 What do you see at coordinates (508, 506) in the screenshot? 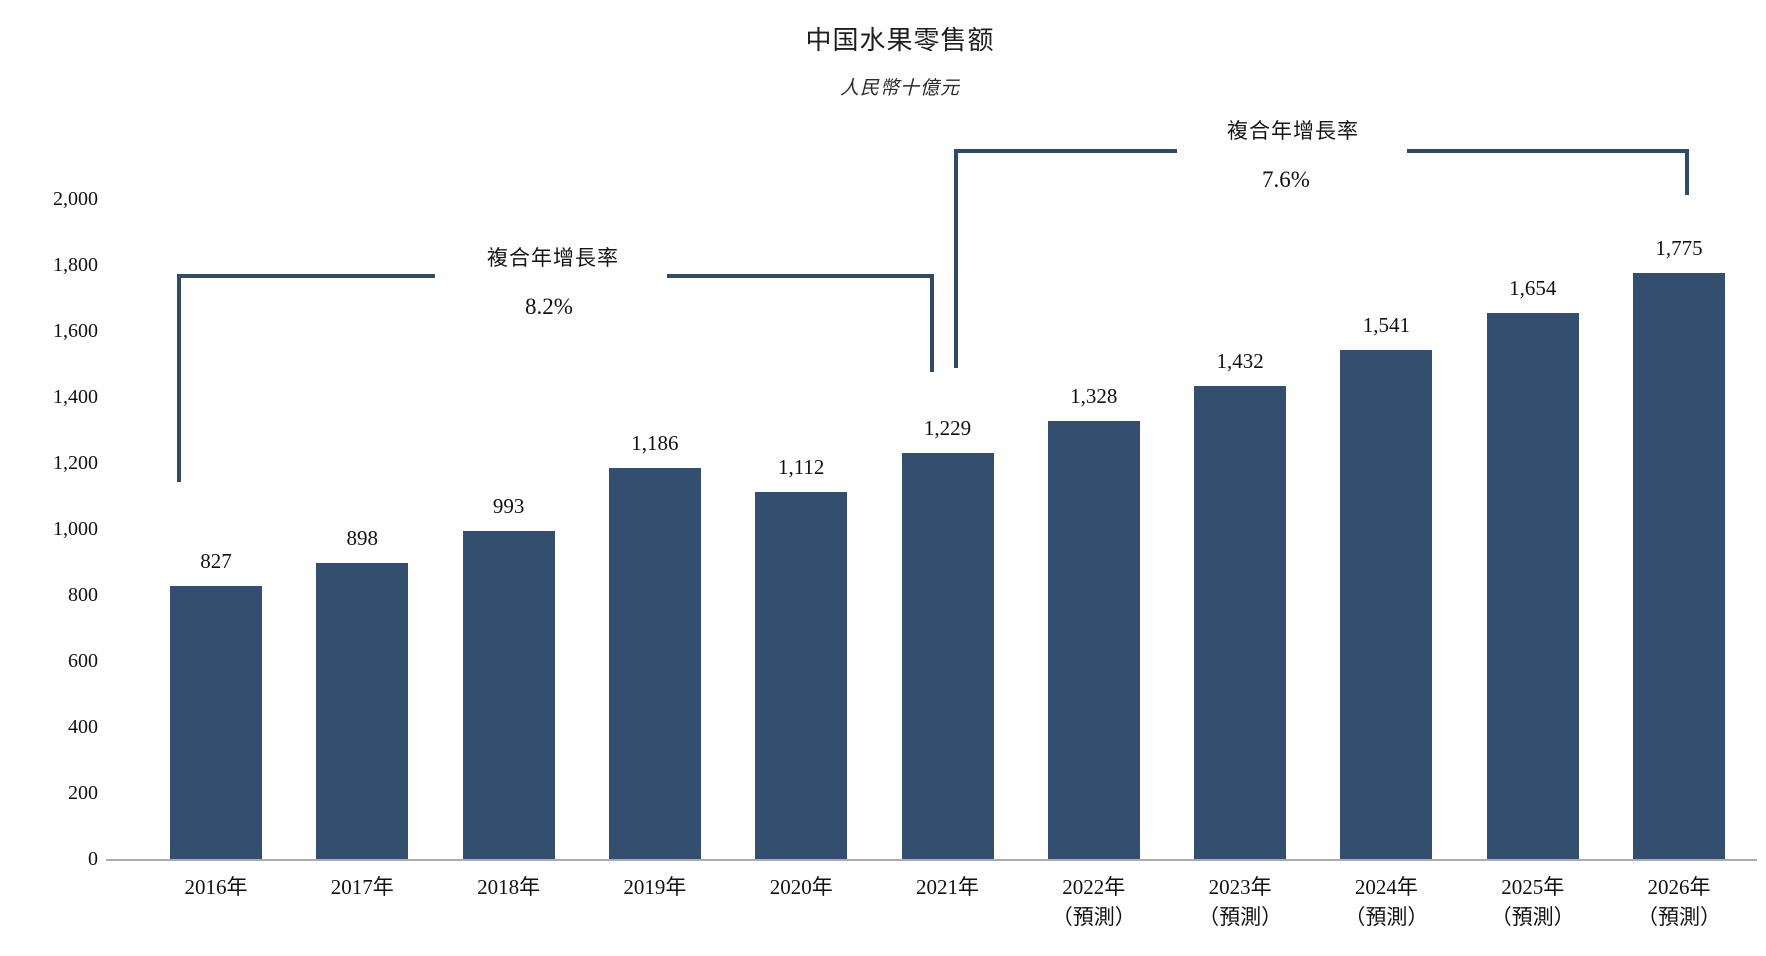
I see `bar-value-label: 993` at bounding box center [508, 506].